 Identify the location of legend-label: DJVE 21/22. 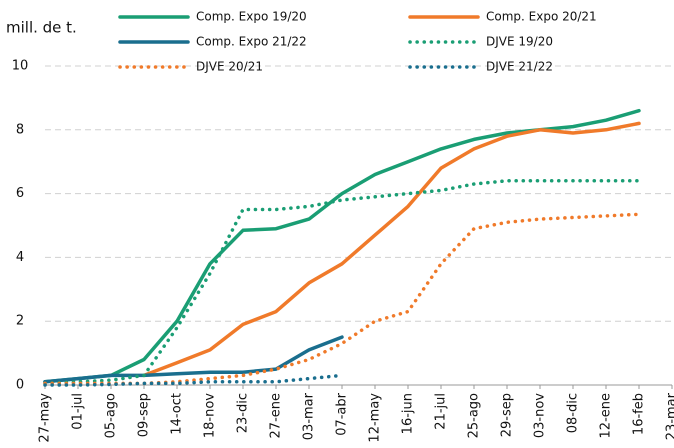
(519, 67).